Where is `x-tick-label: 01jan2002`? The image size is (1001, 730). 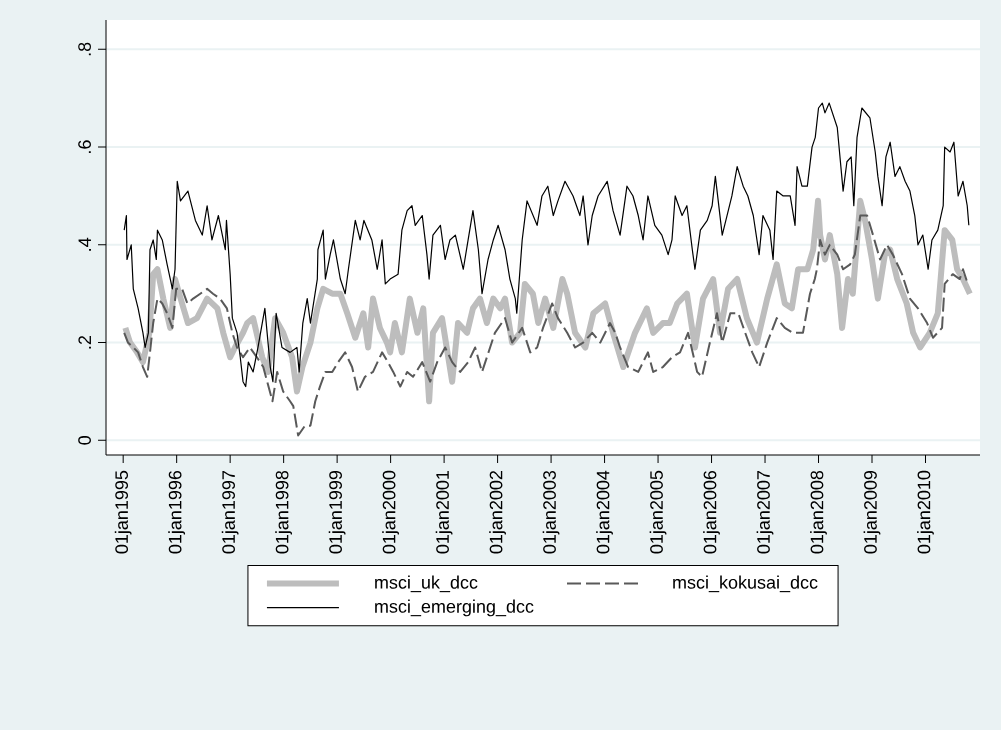 x-tick-label: 01jan2002 is located at coordinates (497, 512).